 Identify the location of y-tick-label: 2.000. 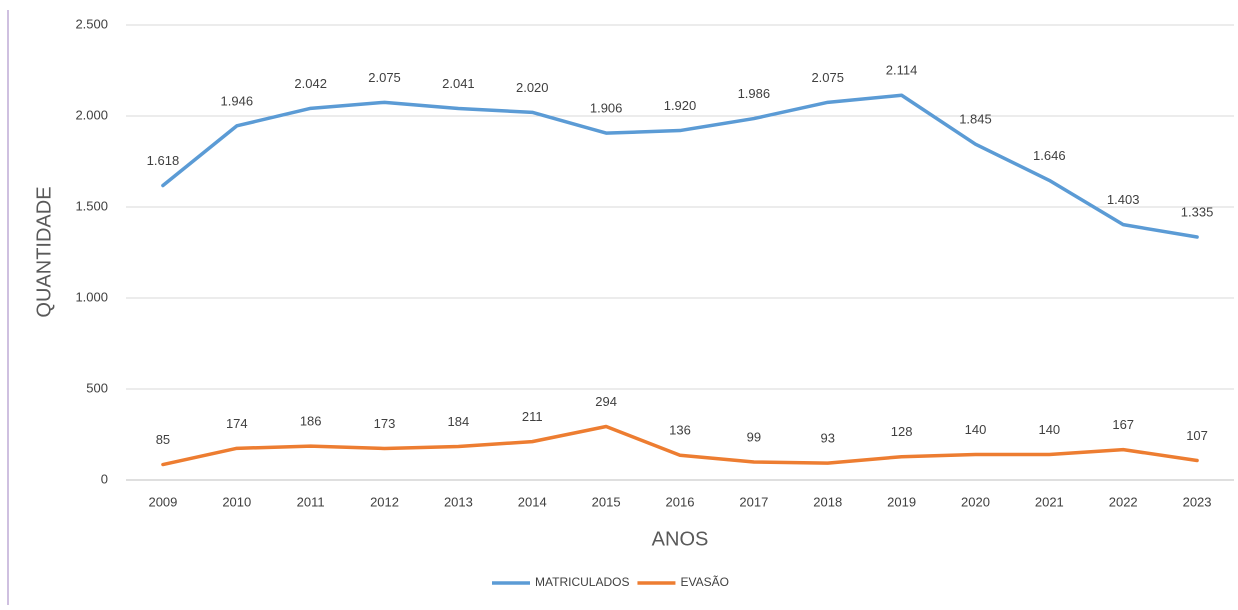
(91, 114).